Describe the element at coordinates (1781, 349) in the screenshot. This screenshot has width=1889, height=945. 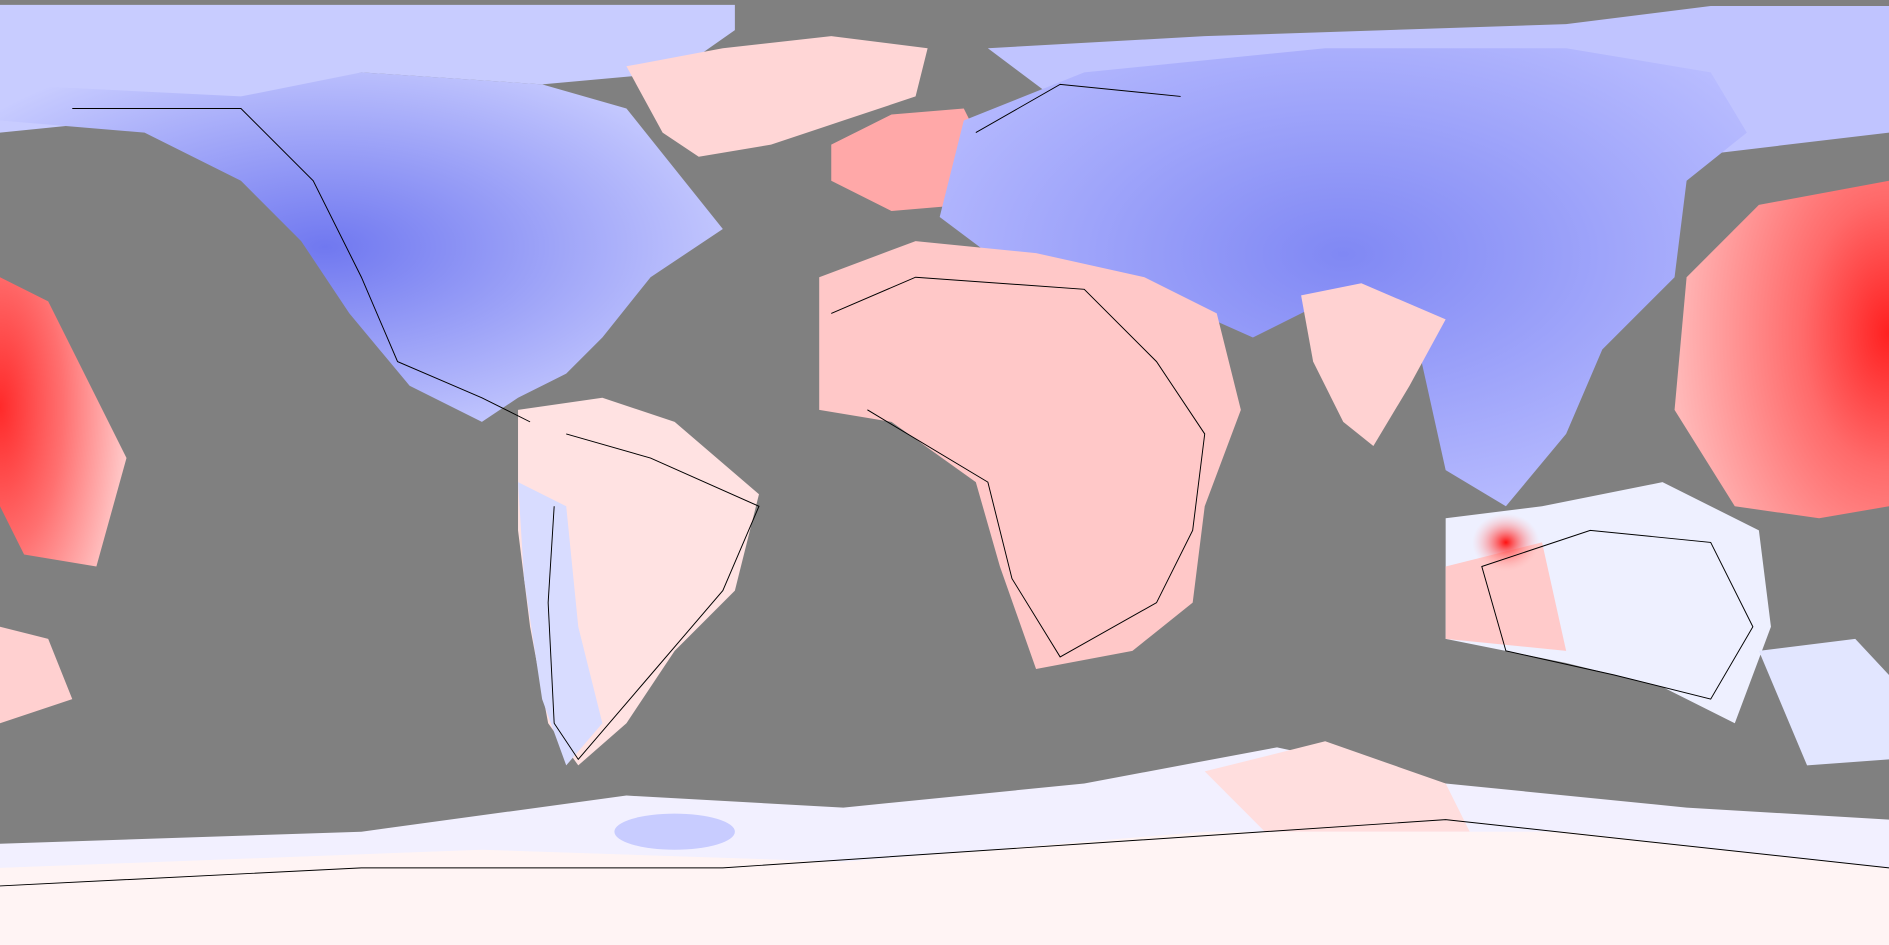
I see `pacific-east` at that location.